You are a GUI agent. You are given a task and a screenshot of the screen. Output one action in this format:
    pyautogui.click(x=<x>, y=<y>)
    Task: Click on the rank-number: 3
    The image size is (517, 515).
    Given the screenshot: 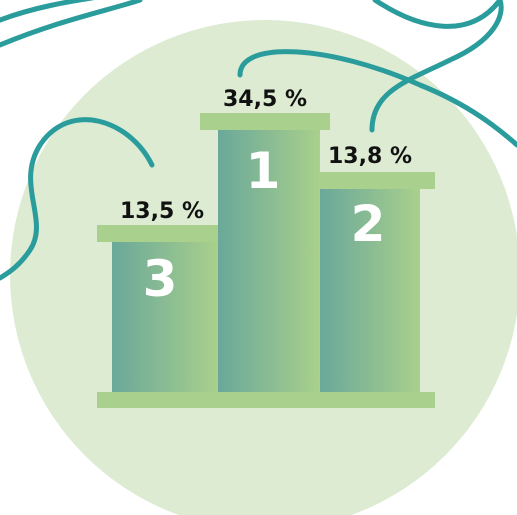 What is the action you would take?
    pyautogui.click(x=160, y=279)
    